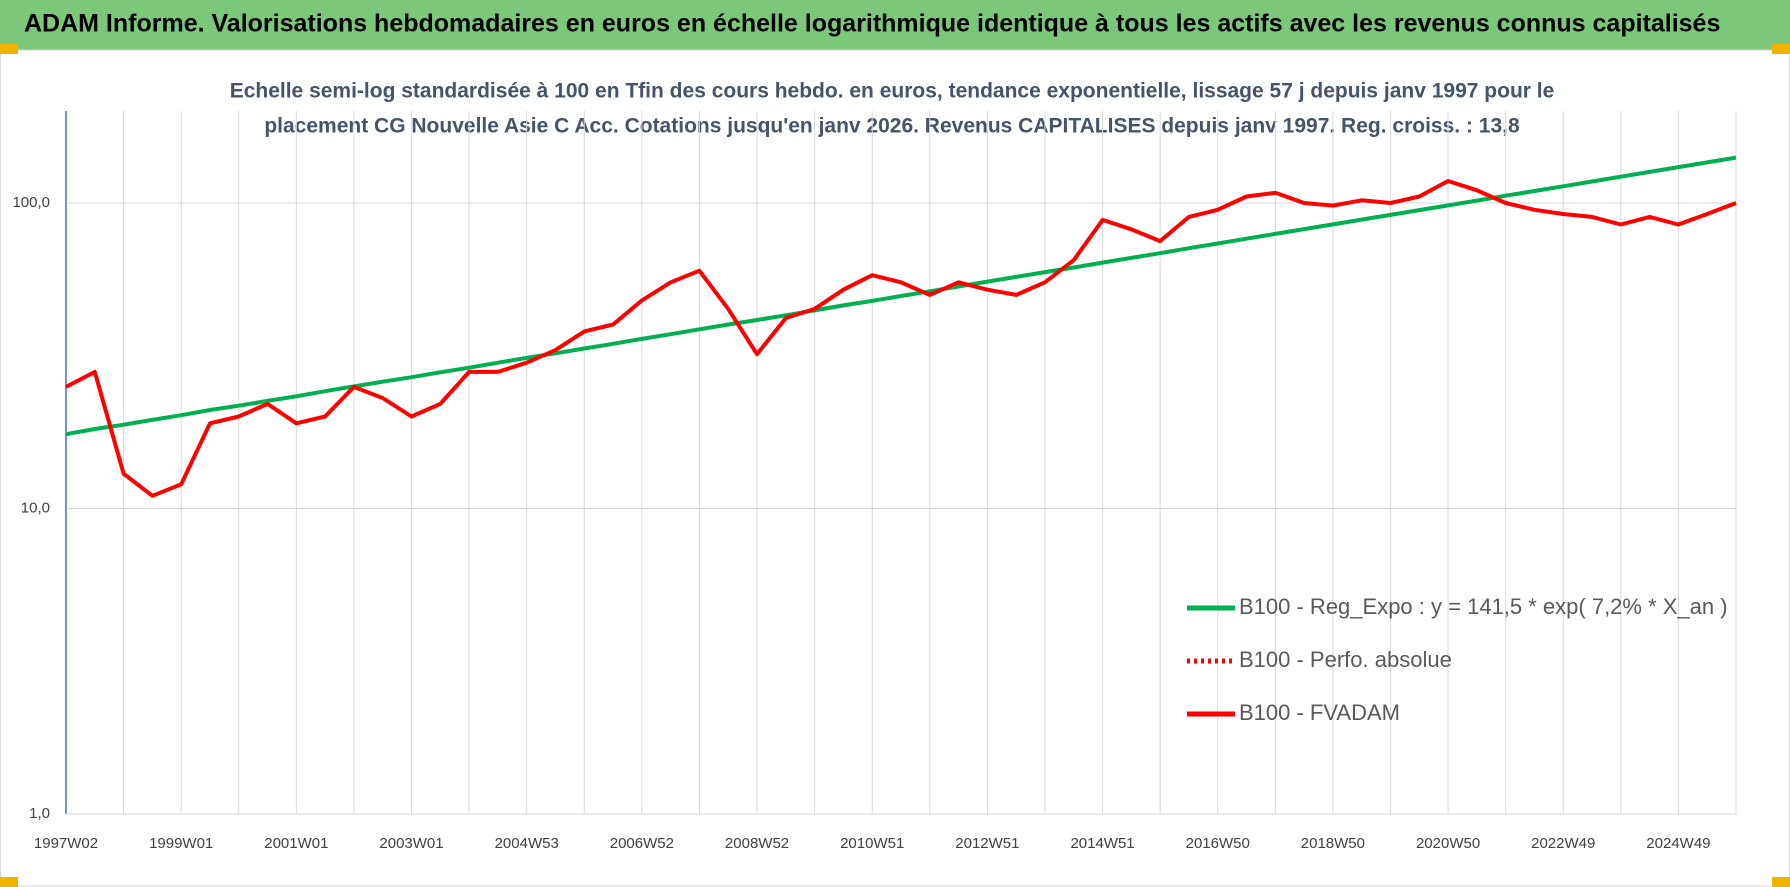 The image size is (1790, 887). I want to click on x-tick-label: 2014W51, so click(1102, 843).